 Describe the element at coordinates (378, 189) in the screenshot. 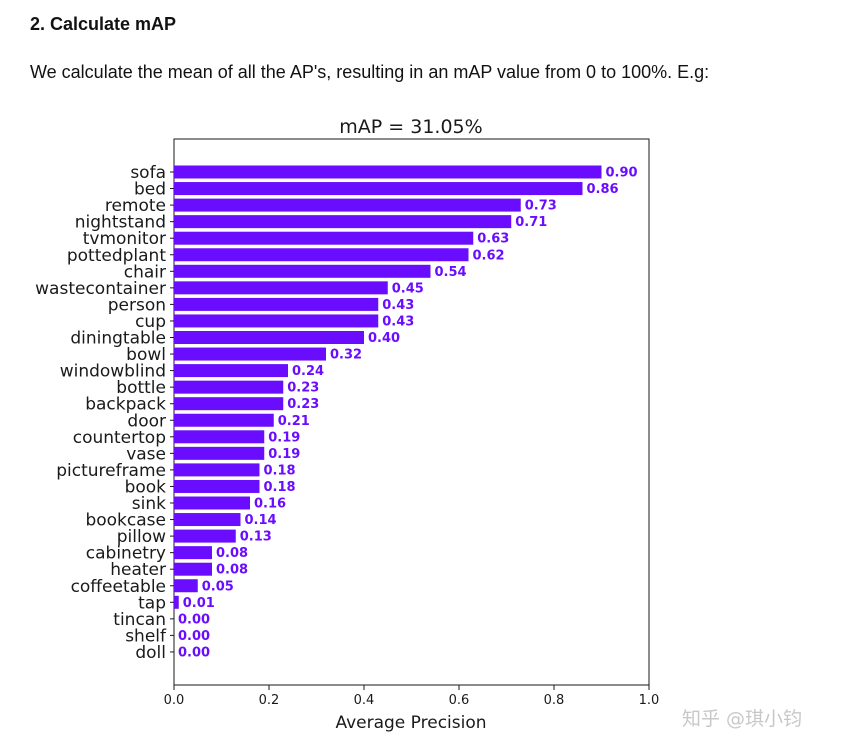

I see `bar-bed` at that location.